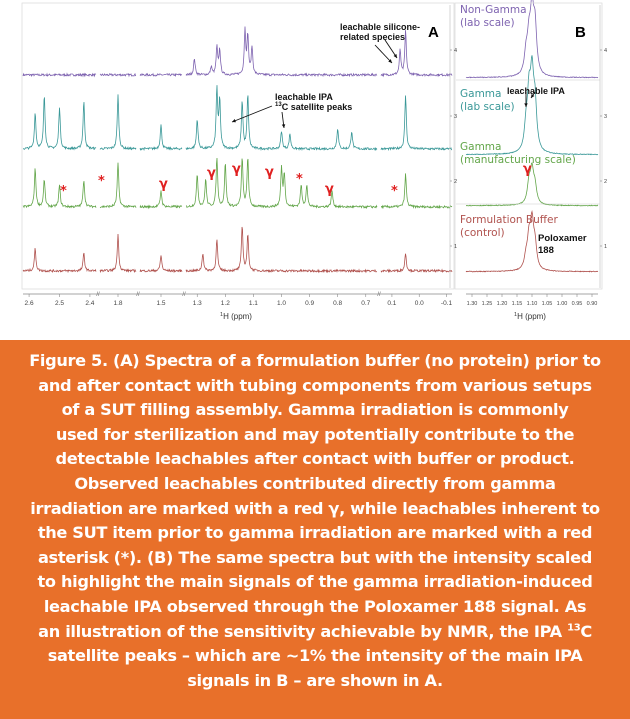 This screenshot has width=630, height=719. I want to click on x-tick-label: 2.4, so click(89, 303).